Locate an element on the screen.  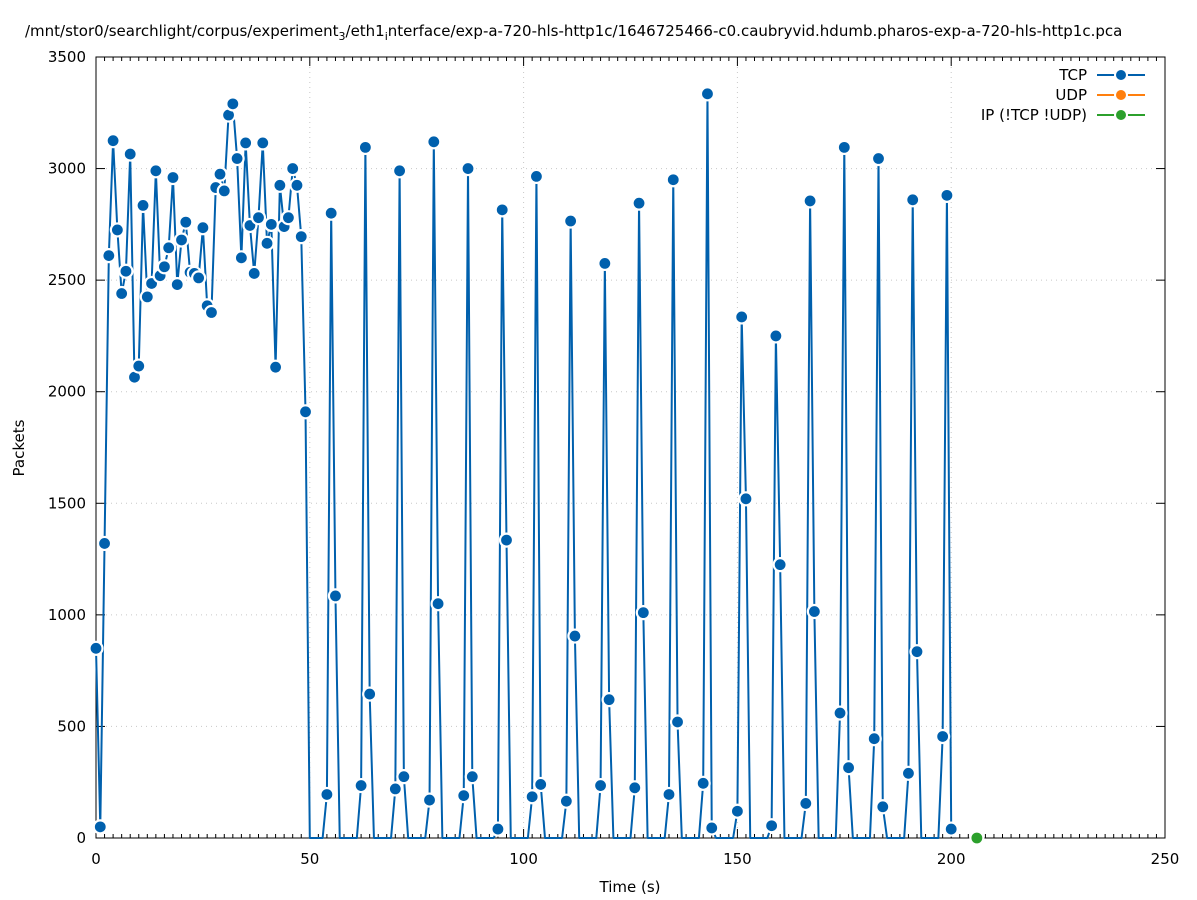
y-axis-label: Packets is located at coordinates (19, 447).